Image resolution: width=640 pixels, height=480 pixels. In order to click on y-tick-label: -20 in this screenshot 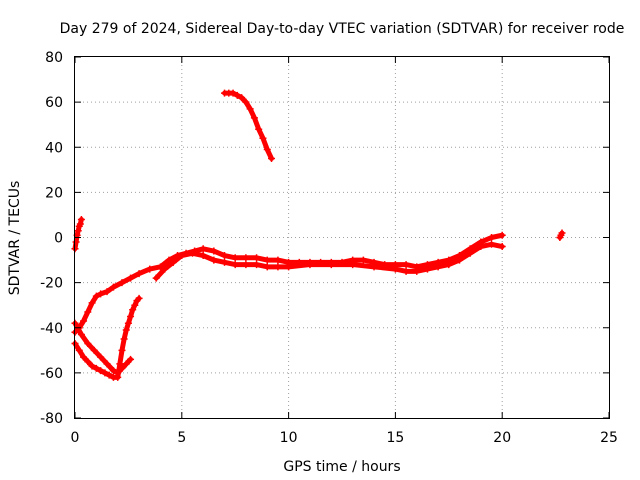, I will do `click(51, 284)`.